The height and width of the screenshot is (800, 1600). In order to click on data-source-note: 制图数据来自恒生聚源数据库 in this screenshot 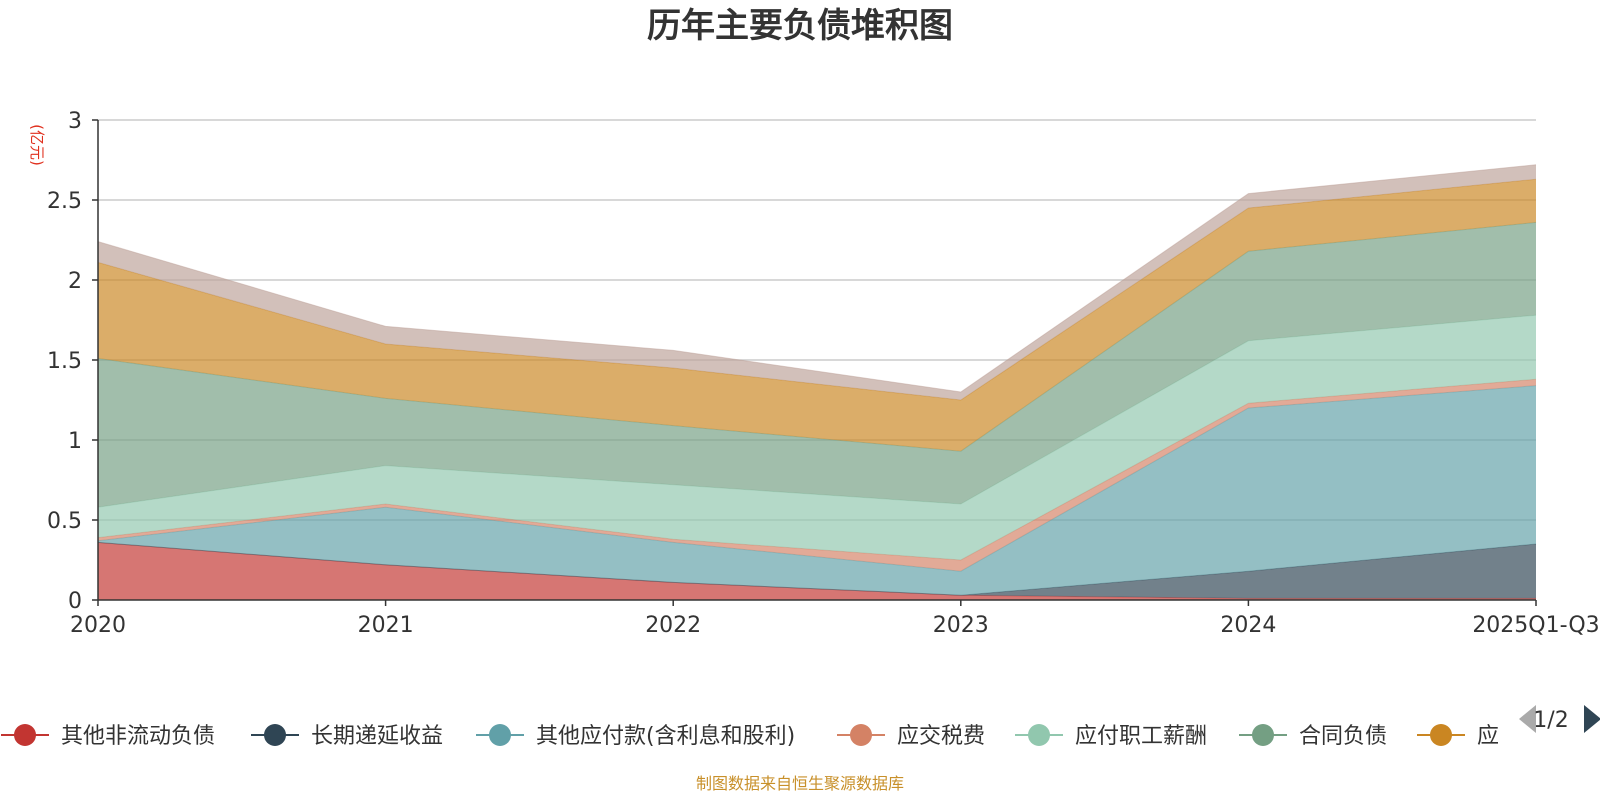, I will do `click(800, 783)`.